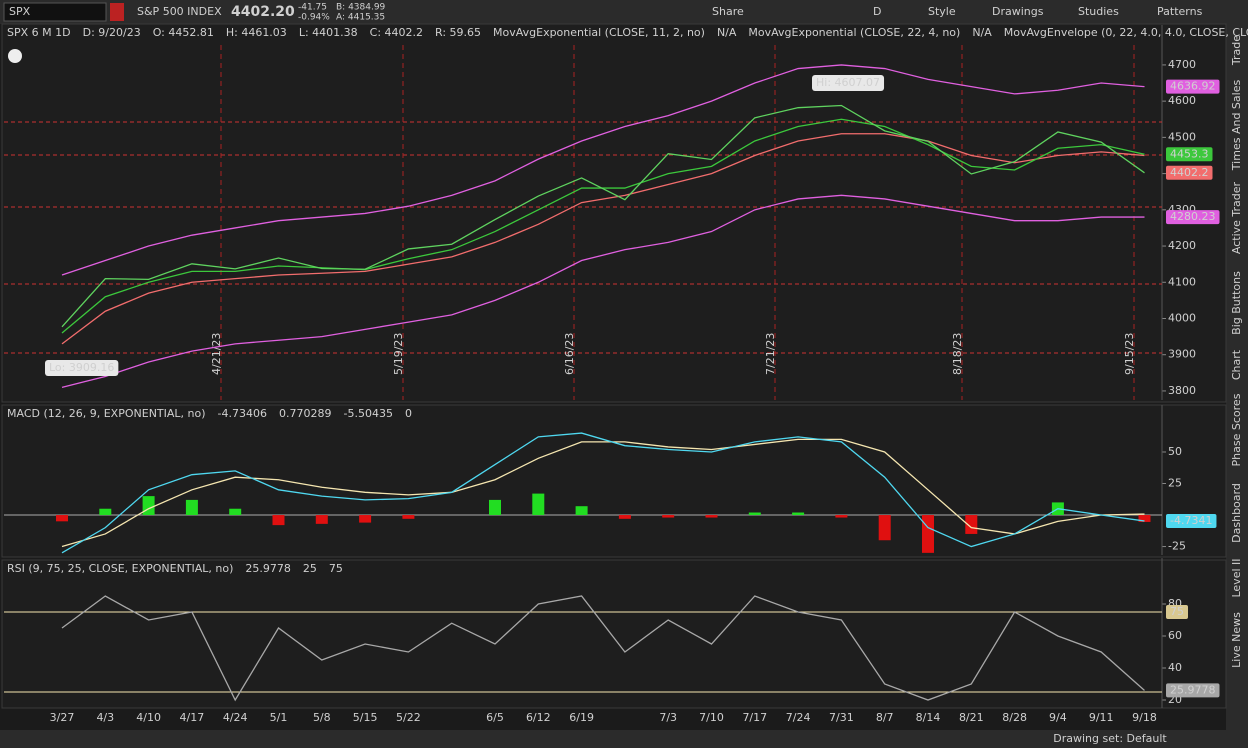 The image size is (1248, 748). I want to click on toolbar-button: Studies, so click(1098, 11).